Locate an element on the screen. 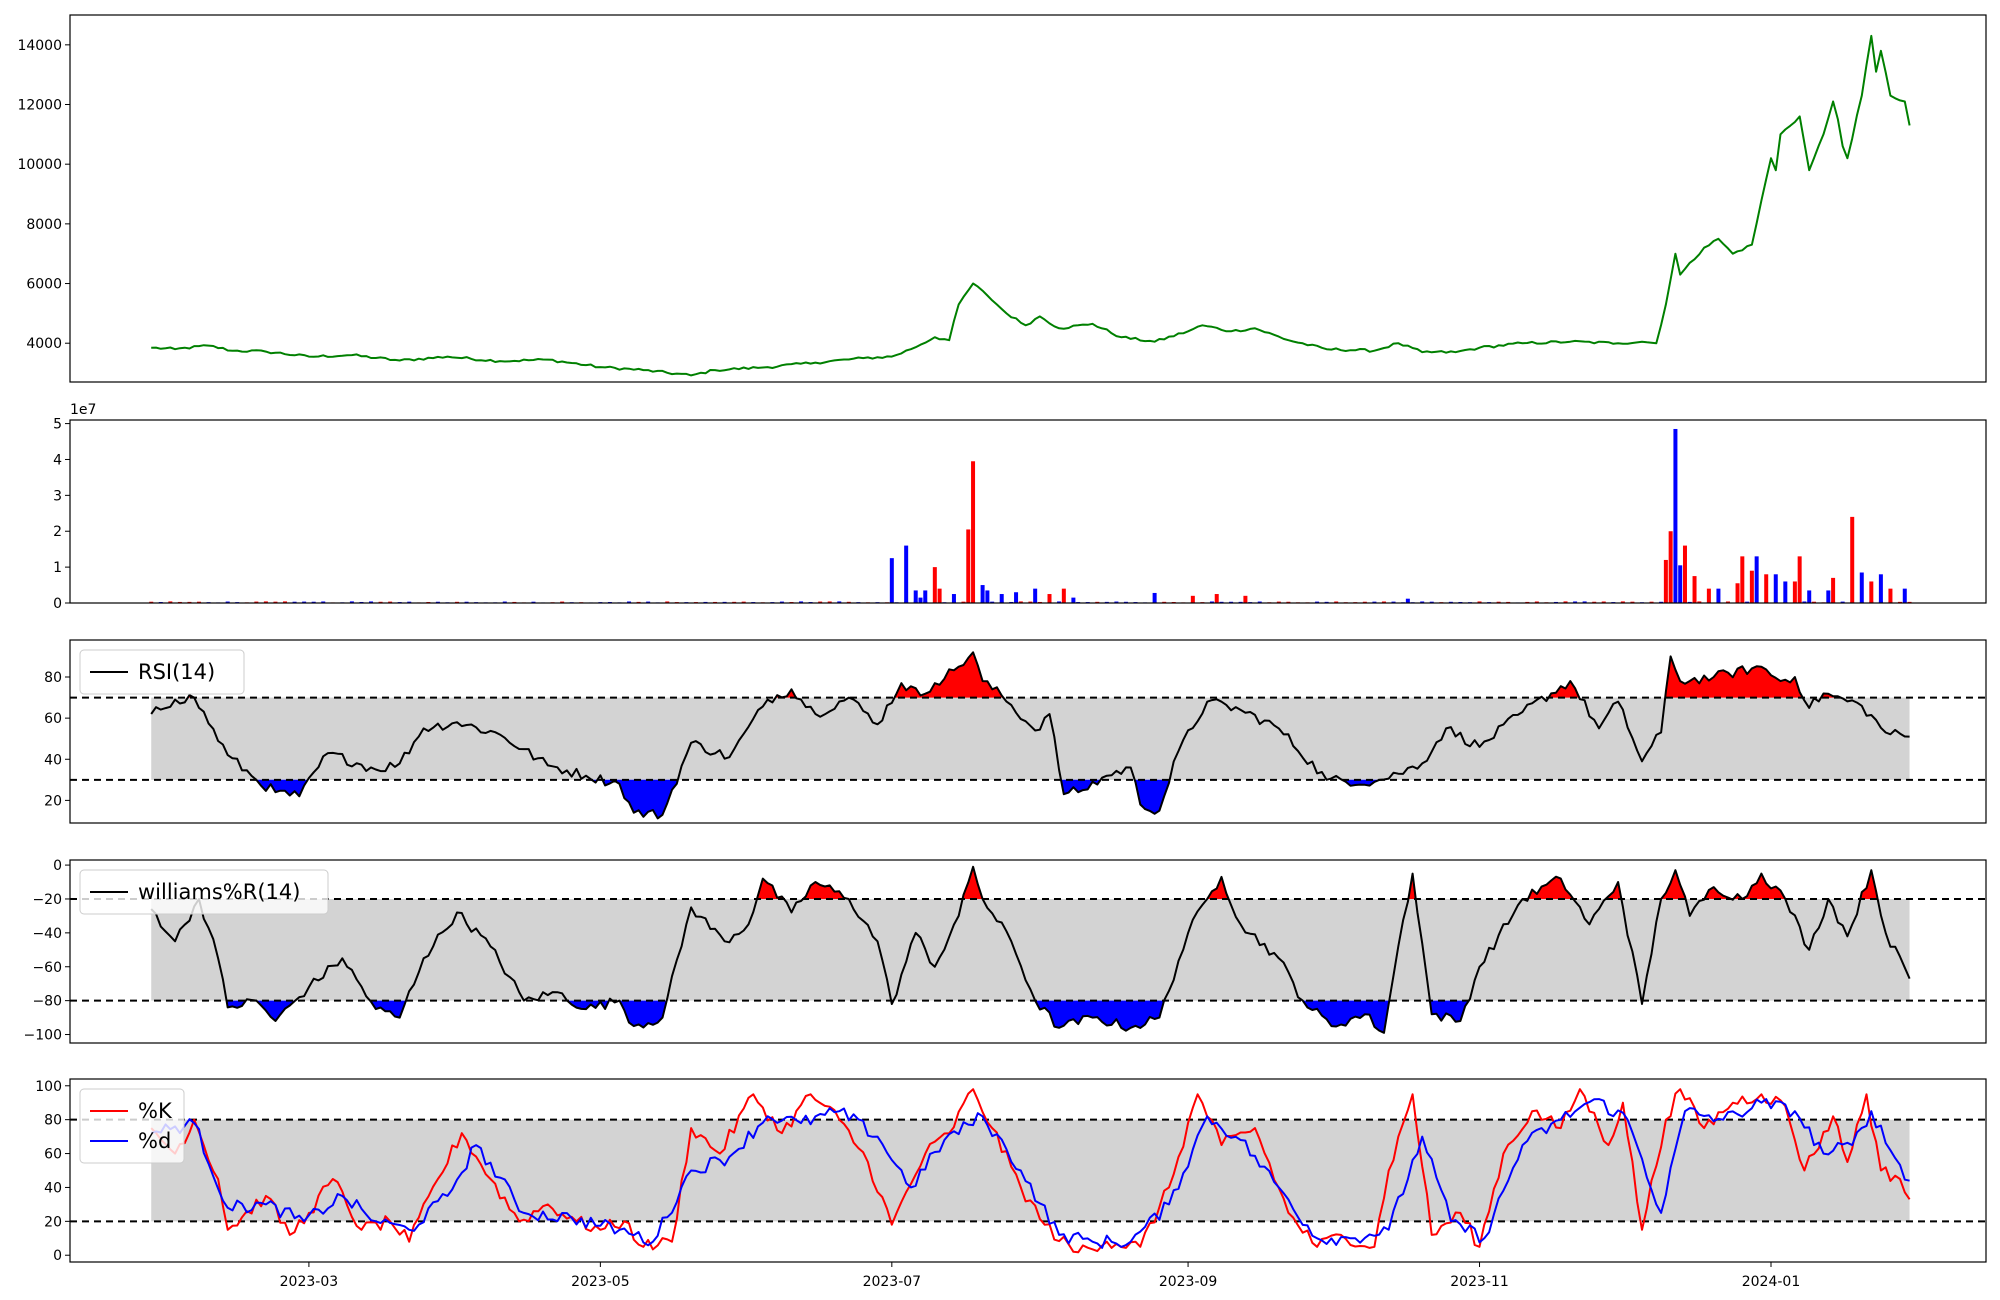 The height and width of the screenshot is (1300, 2000). williams-legend-box is located at coordinates (204, 892).